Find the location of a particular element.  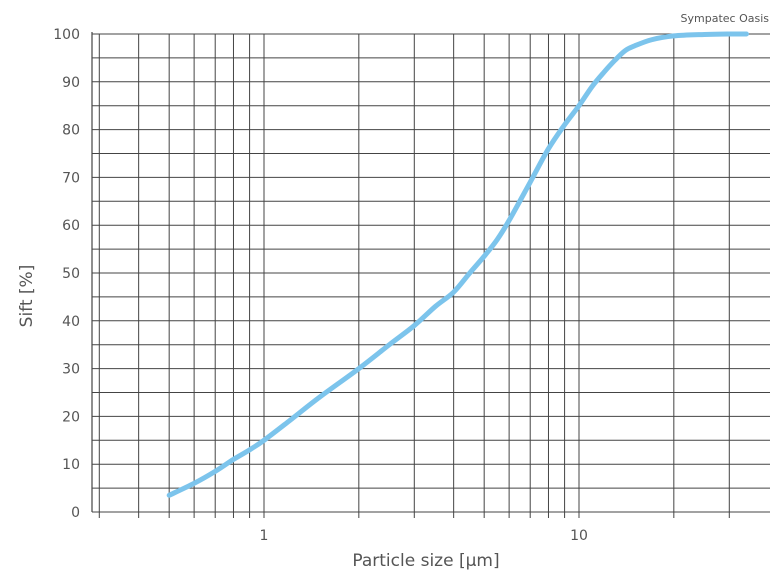

x-tick-labels: 1 10 is located at coordinates (424, 536).